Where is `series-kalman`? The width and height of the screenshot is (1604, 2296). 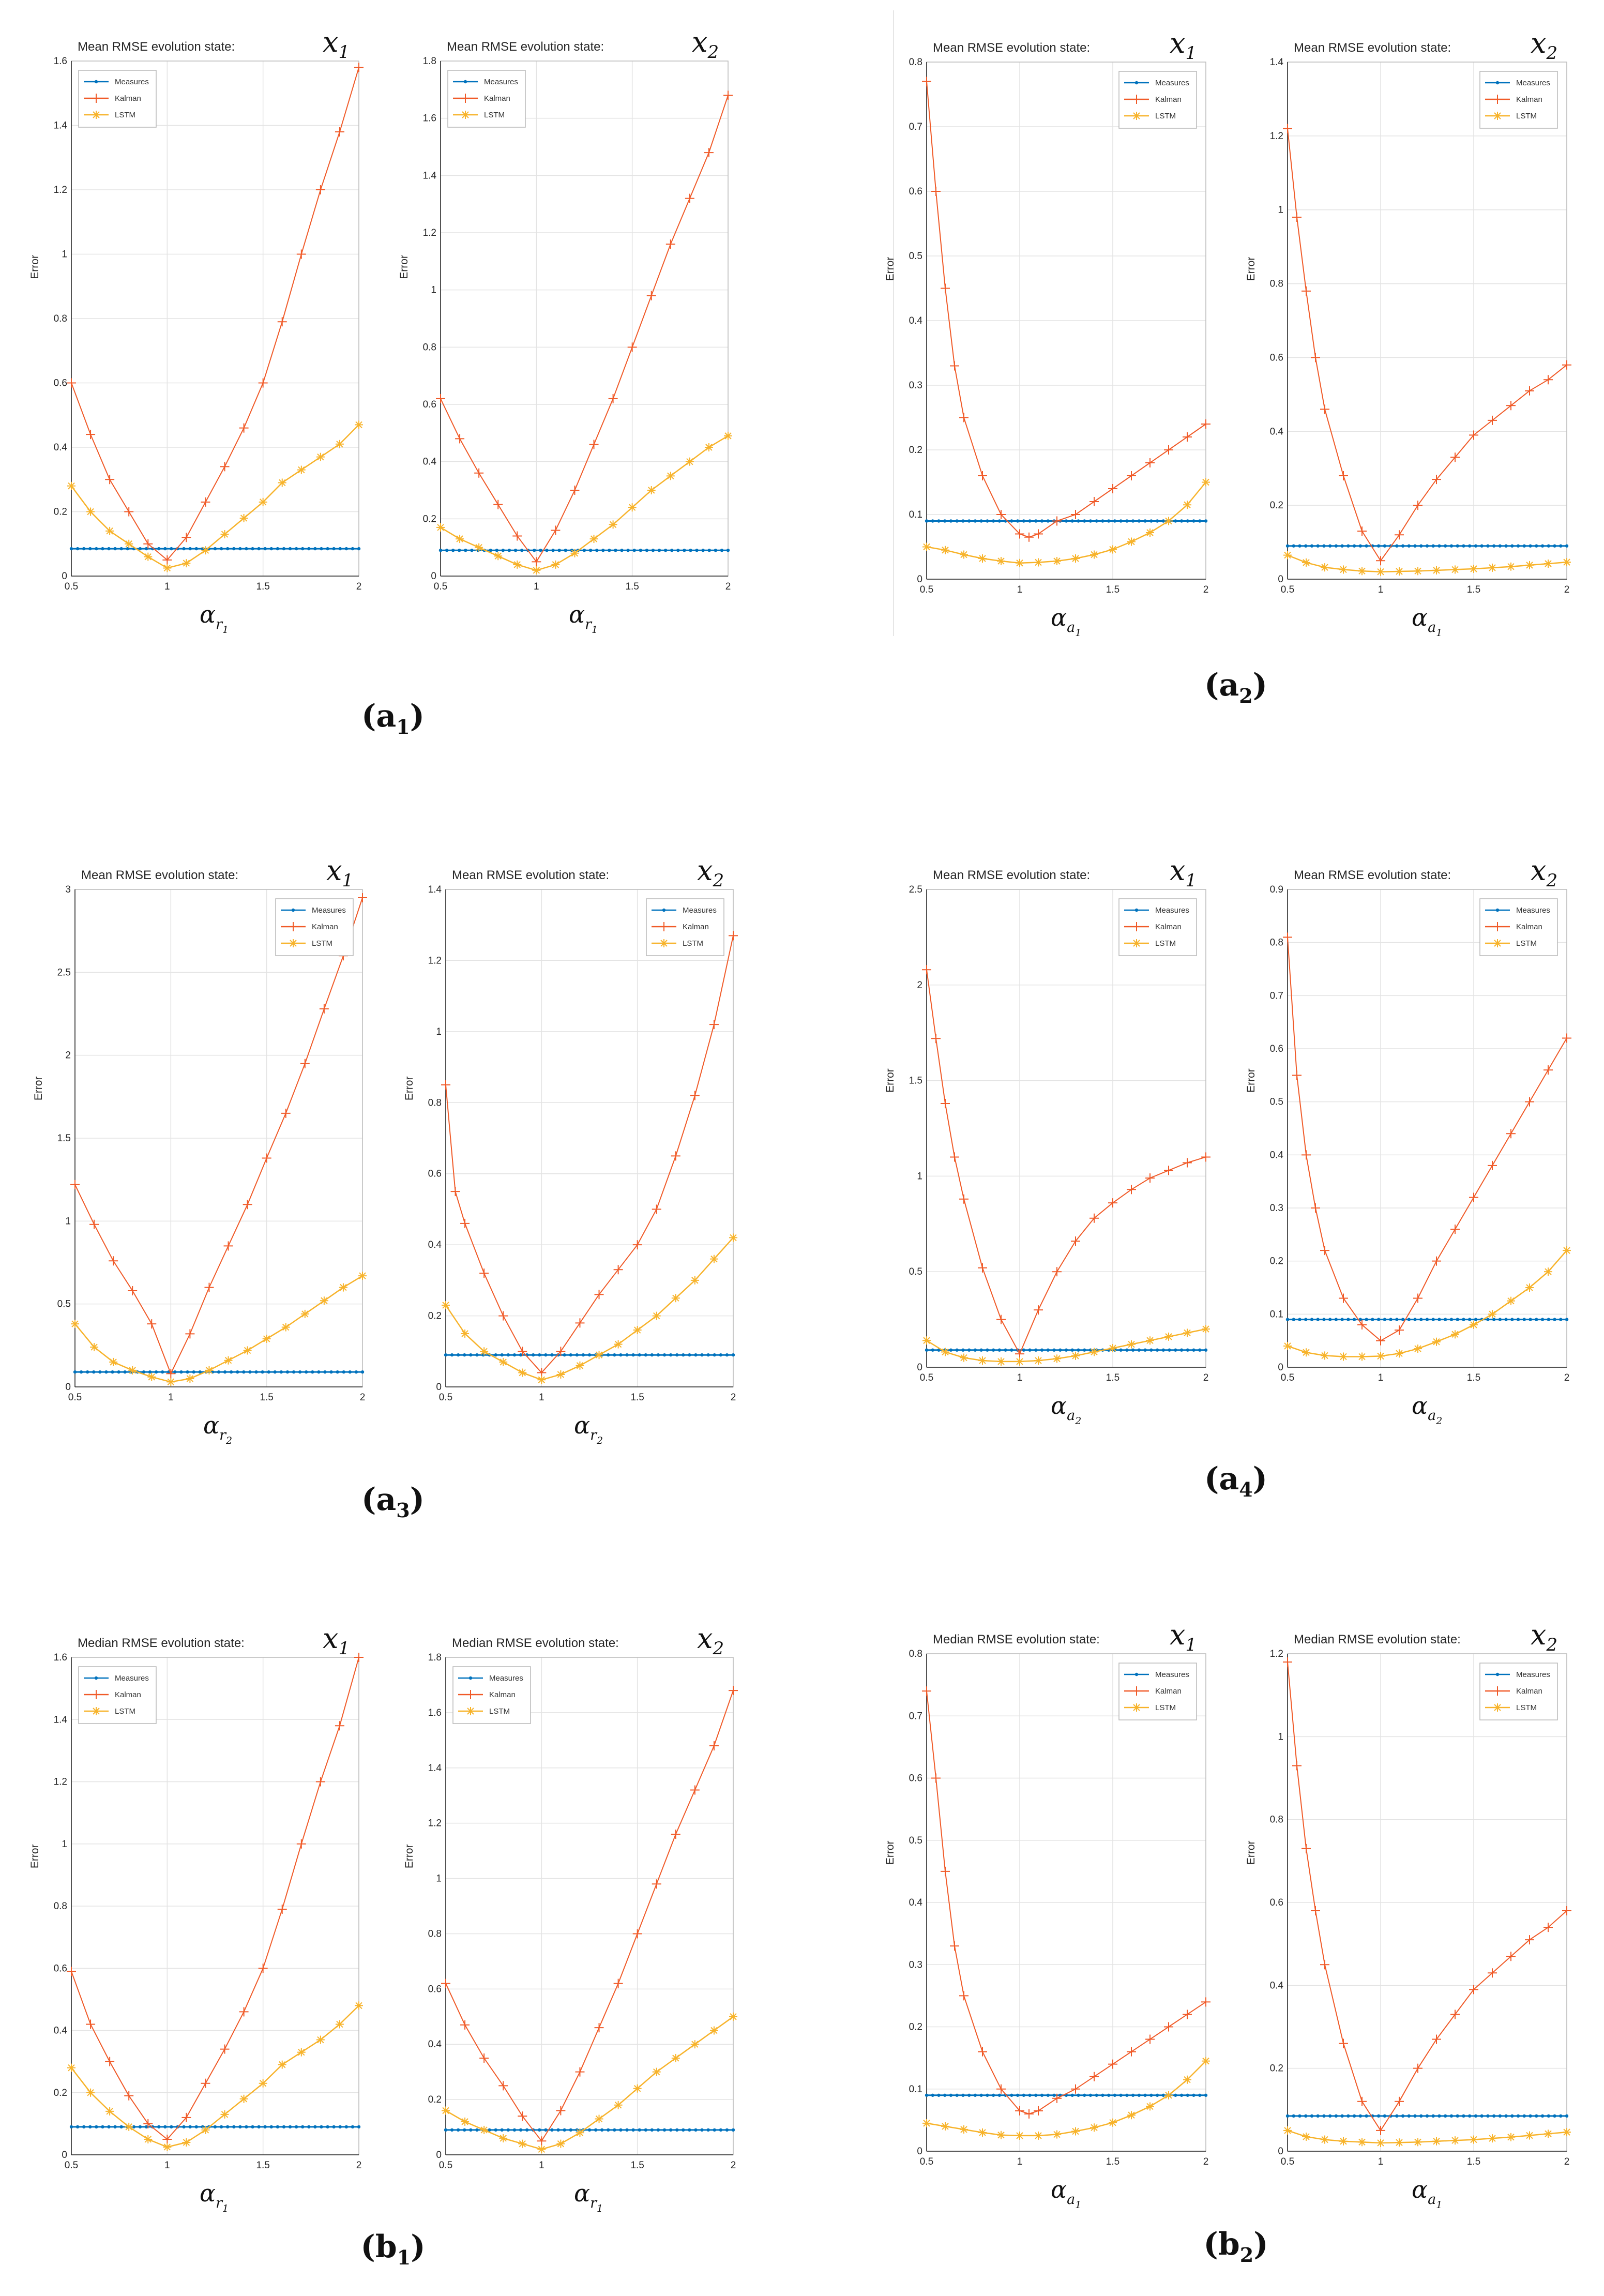
series-kalman is located at coordinates (1066, 1162).